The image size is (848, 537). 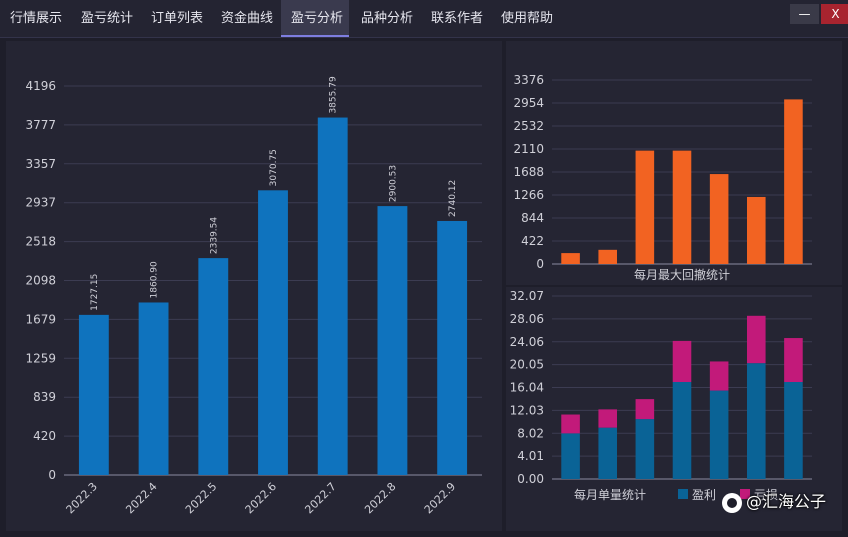 What do you see at coordinates (36, 18) in the screenshot?
I see `tab-1: 行情展示` at bounding box center [36, 18].